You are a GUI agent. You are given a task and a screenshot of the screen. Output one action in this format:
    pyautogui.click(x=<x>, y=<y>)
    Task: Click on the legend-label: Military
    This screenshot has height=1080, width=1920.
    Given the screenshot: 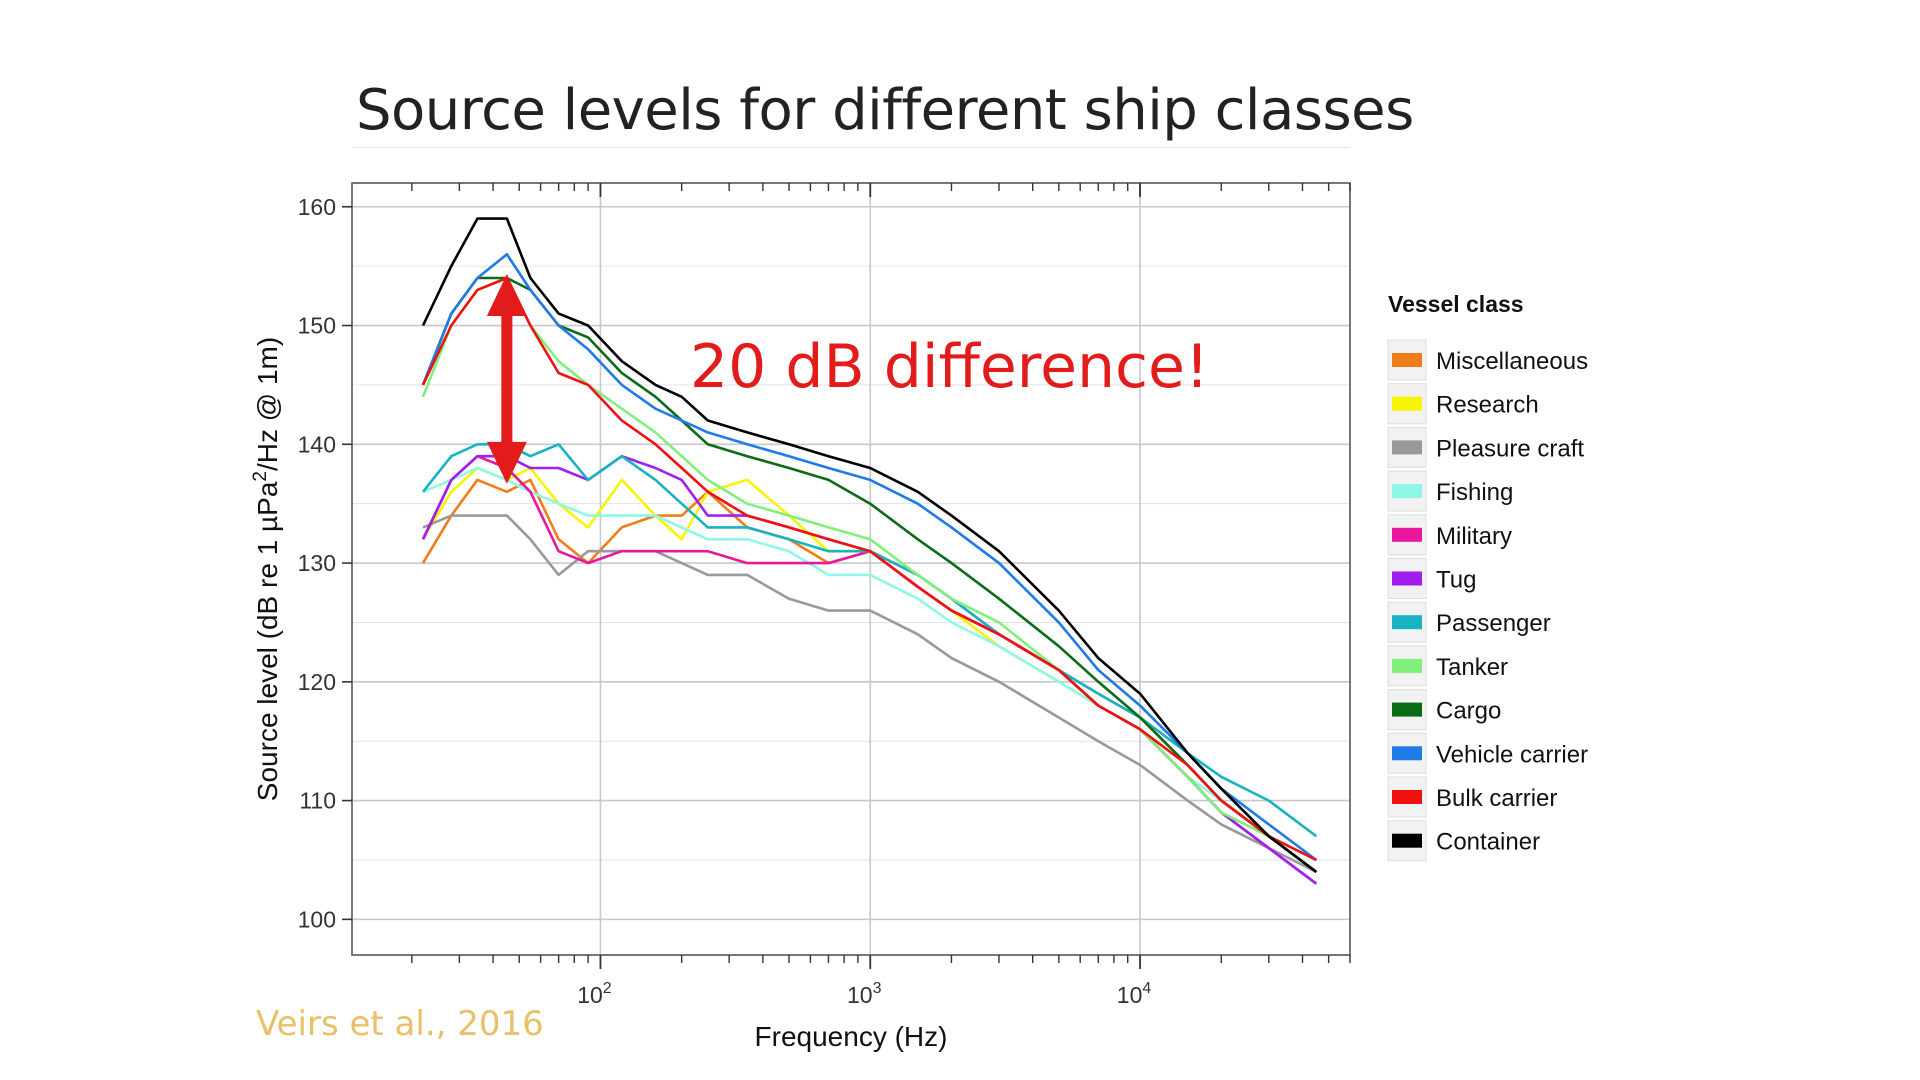 What is the action you would take?
    pyautogui.click(x=1474, y=536)
    